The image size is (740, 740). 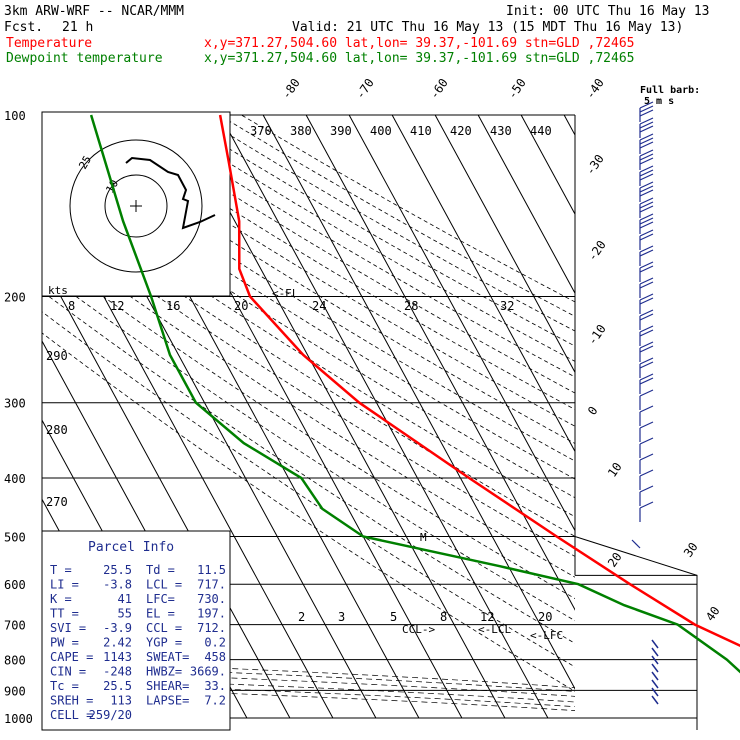 What do you see at coordinates (215, 657) in the screenshot?
I see `parcel-info-value: 458` at bounding box center [215, 657].